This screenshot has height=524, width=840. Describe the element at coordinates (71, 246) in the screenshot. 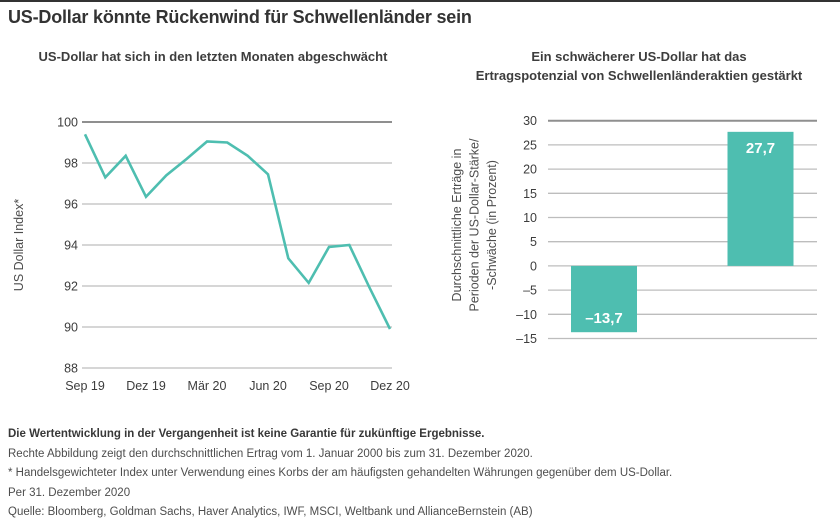

I see `y-tick-label: 94` at that location.